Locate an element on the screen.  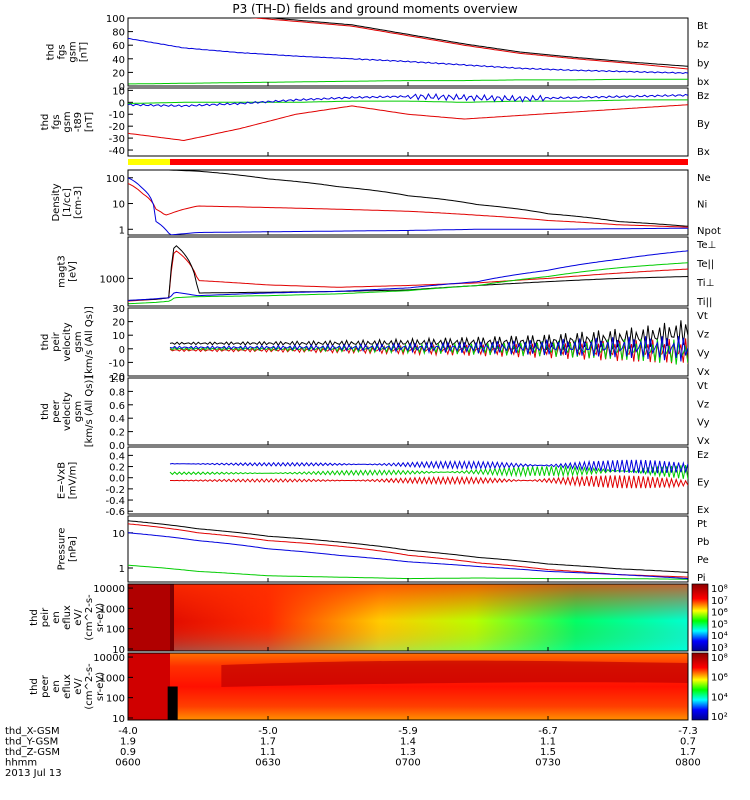
y-axis-label-line: [eV] is located at coordinates (73, 271).